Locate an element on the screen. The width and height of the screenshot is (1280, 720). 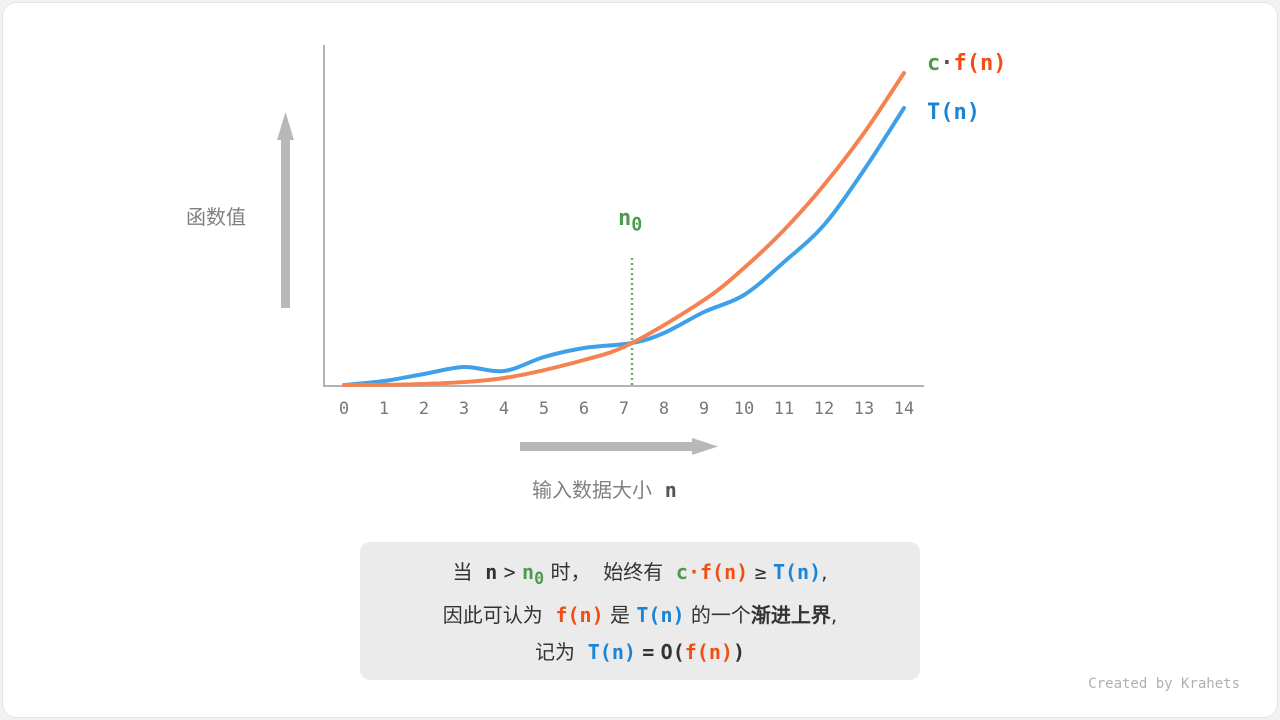
legend-t: T(n) is located at coordinates (953, 112).